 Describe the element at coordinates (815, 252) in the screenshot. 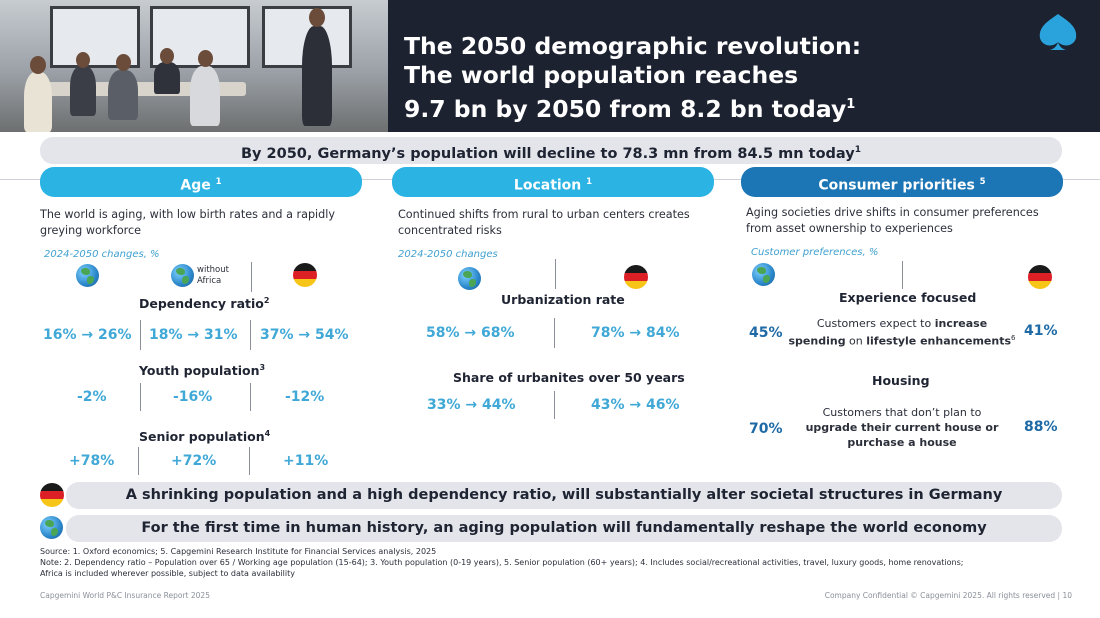

I see `consumer-subheading: Customer preferences, %` at that location.